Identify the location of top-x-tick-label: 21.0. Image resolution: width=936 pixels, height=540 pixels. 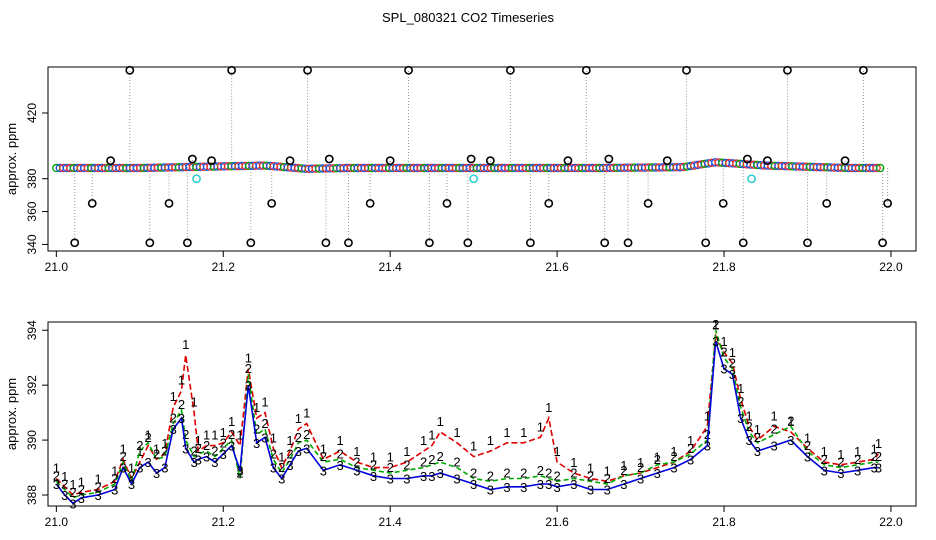
(57, 267).